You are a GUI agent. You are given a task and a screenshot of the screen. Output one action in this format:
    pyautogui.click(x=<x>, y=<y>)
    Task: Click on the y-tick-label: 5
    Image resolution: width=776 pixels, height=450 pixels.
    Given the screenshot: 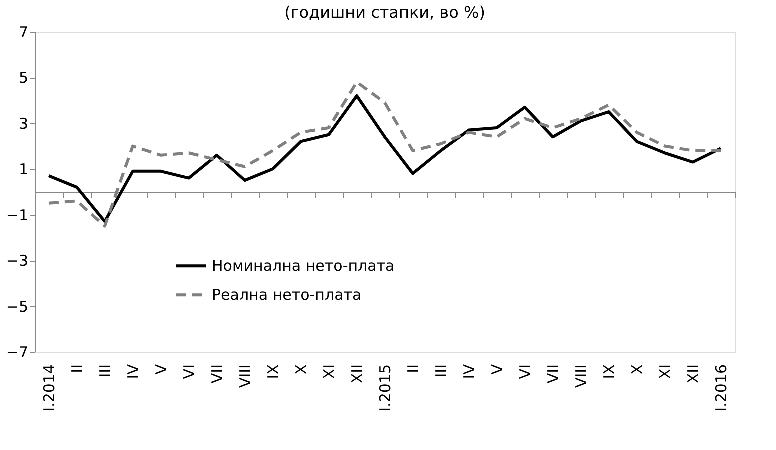 What is the action you would take?
    pyautogui.click(x=23, y=78)
    